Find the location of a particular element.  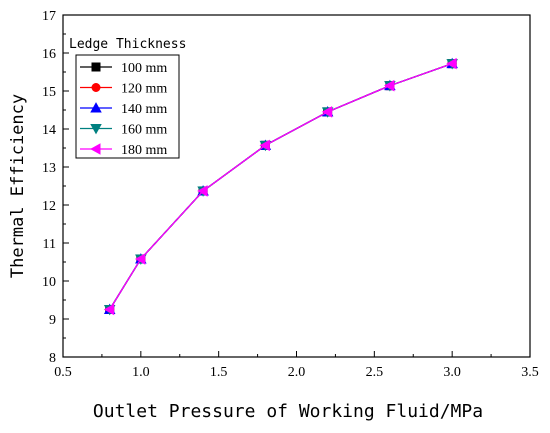

legend-label: 140 mm is located at coordinates (144, 109).